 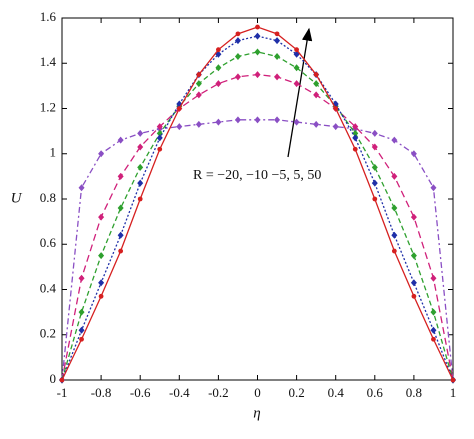 I want to click on x-tick-label: 0.2, so click(x=296, y=392).